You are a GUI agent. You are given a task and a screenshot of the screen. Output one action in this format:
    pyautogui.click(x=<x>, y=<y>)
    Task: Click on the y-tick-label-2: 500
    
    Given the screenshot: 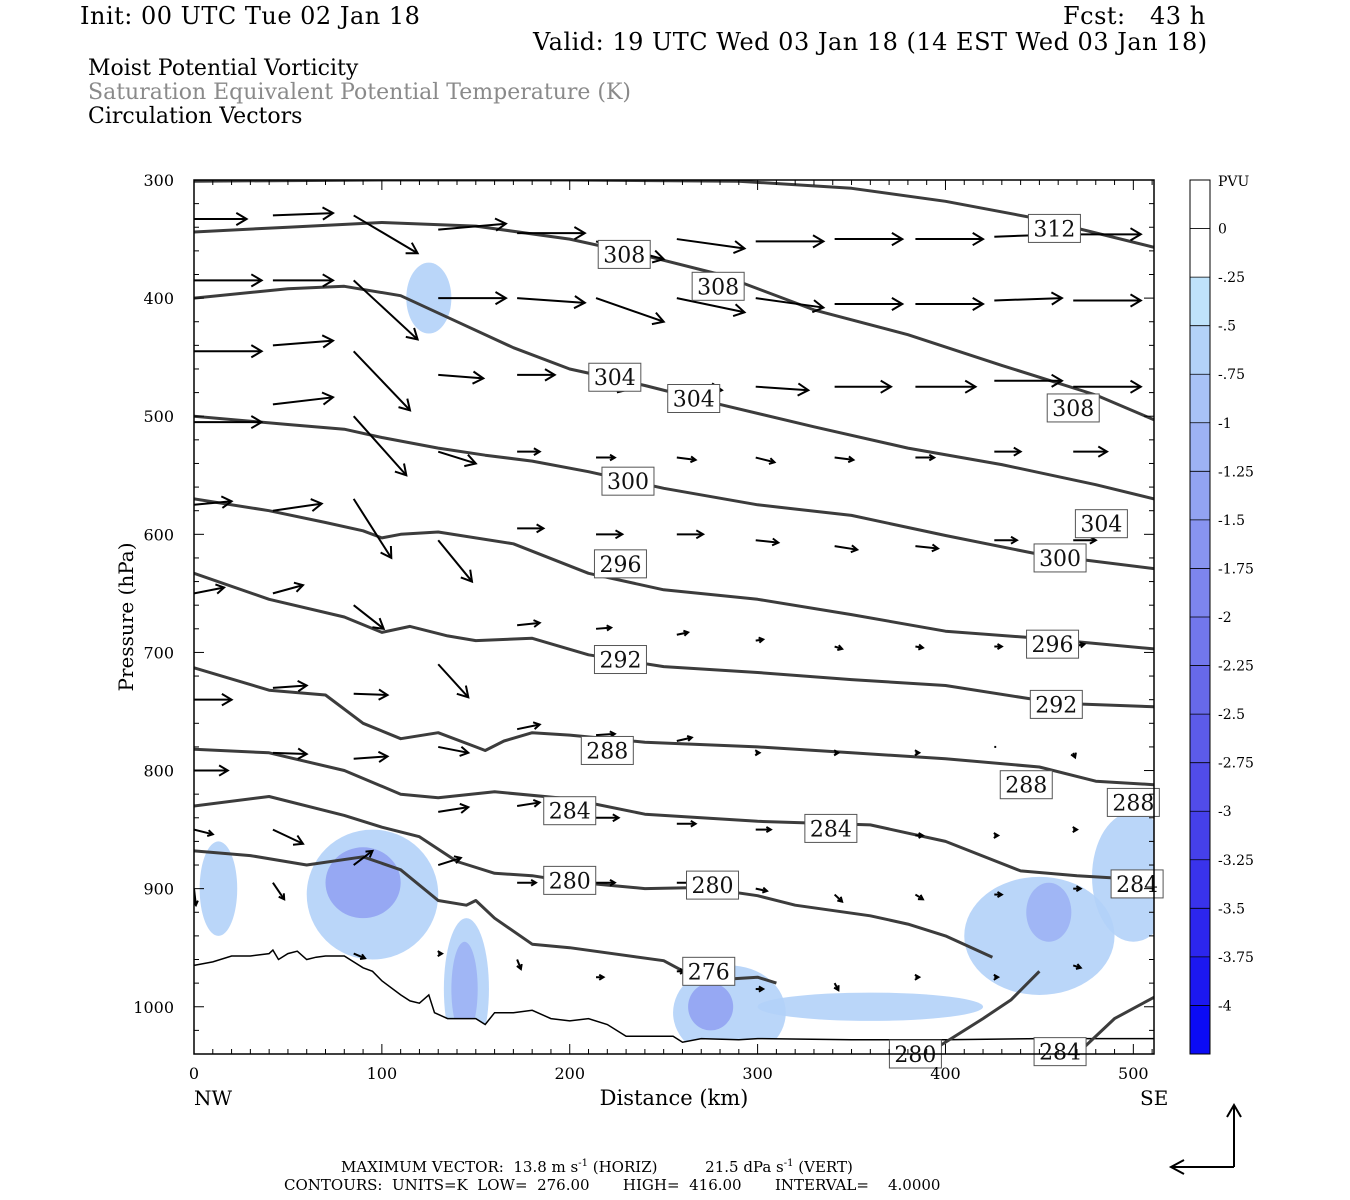 What is the action you would take?
    pyautogui.click(x=158, y=416)
    